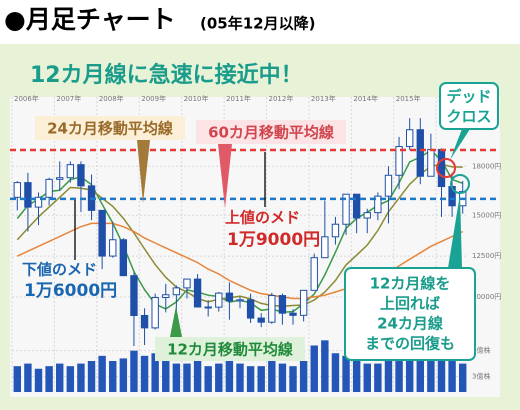 This screenshot has width=520, height=410. What do you see at coordinates (486, 256) in the screenshot?
I see `y-tick-label: 12500円` at bounding box center [486, 256].